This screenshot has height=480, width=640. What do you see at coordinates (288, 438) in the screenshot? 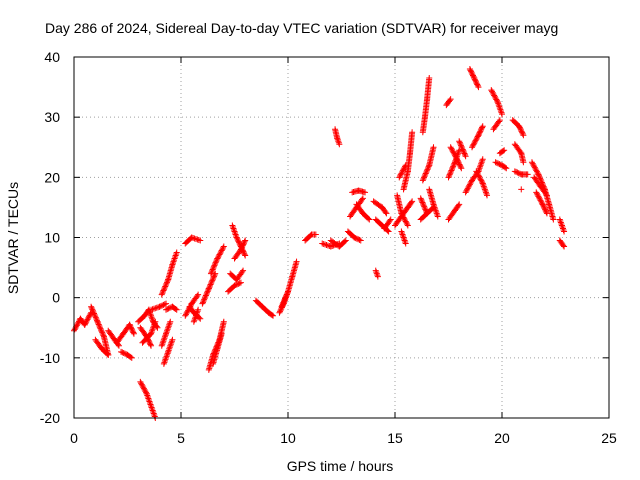
I see `x-tick-label-2: 10` at bounding box center [288, 438].